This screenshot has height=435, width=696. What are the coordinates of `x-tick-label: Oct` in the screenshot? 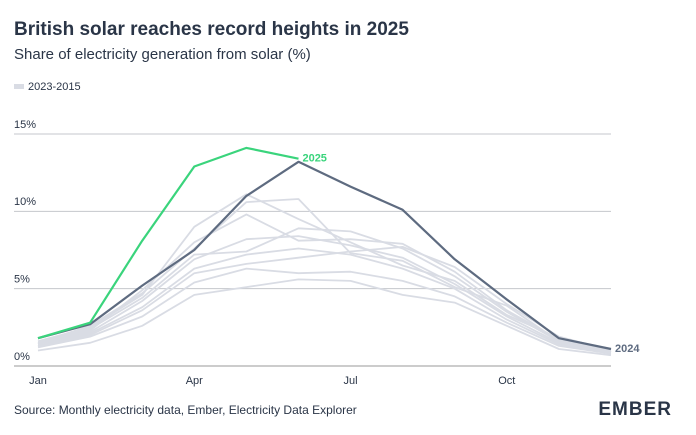 It's located at (506, 381).